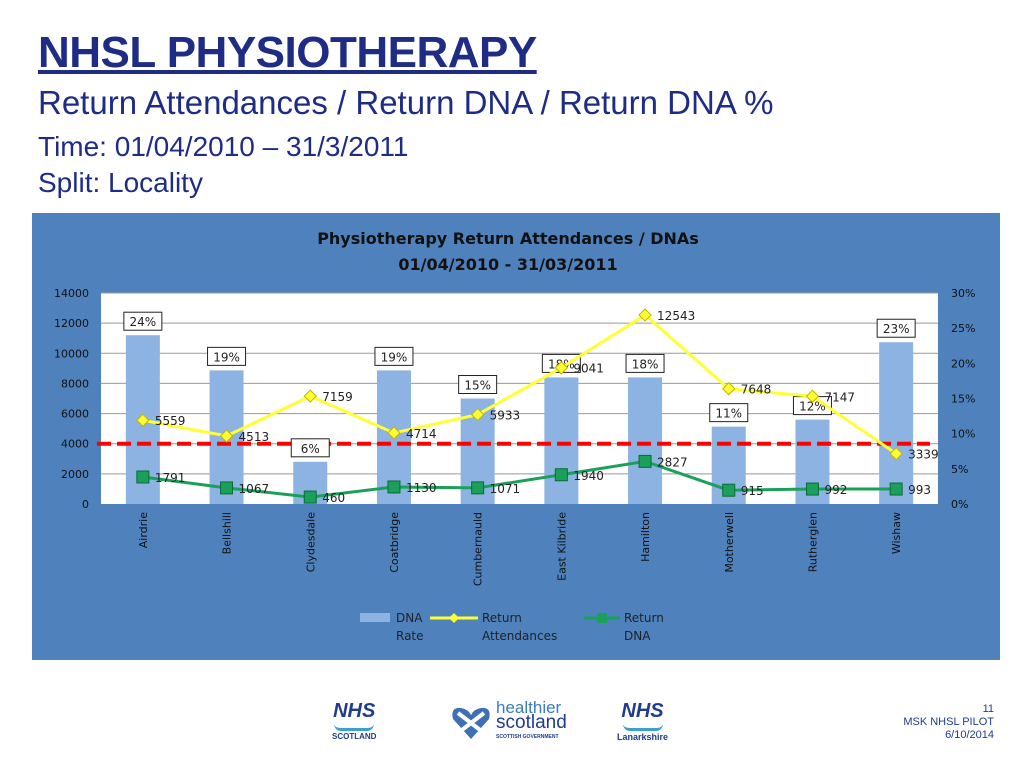  I want to click on bar-label: 11%, so click(728, 414).